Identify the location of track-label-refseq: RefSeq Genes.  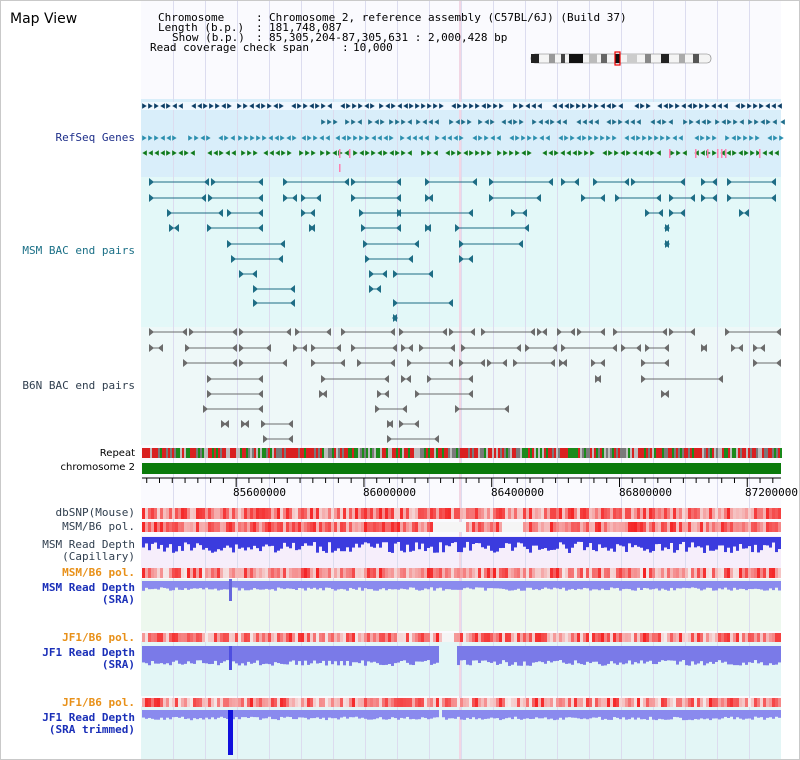
(95, 137).